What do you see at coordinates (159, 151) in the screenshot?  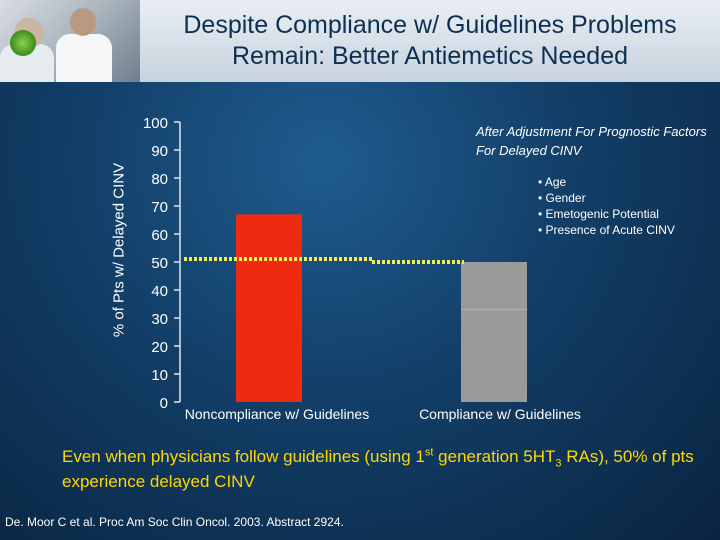 I see `y-tick-label: 90` at bounding box center [159, 151].